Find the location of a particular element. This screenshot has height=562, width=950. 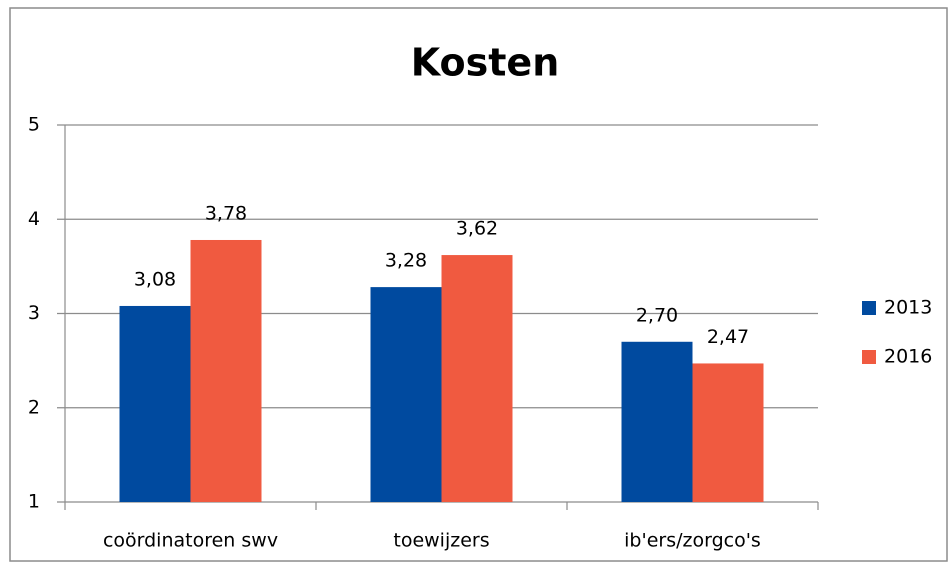

value-label: 3,08 is located at coordinates (155, 279).